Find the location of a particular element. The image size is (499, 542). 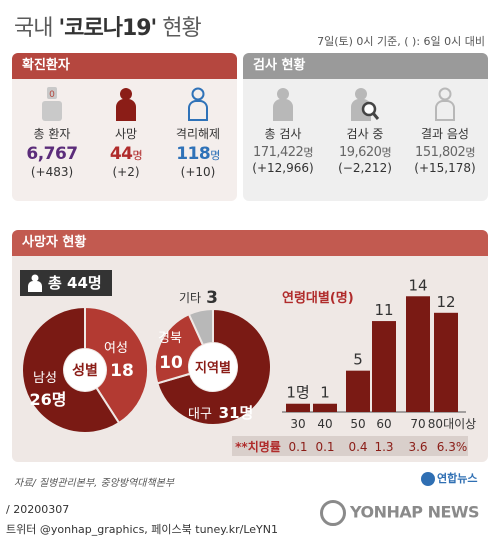

deaths-panel-title: 사망자 현황 is located at coordinates (250, 243).